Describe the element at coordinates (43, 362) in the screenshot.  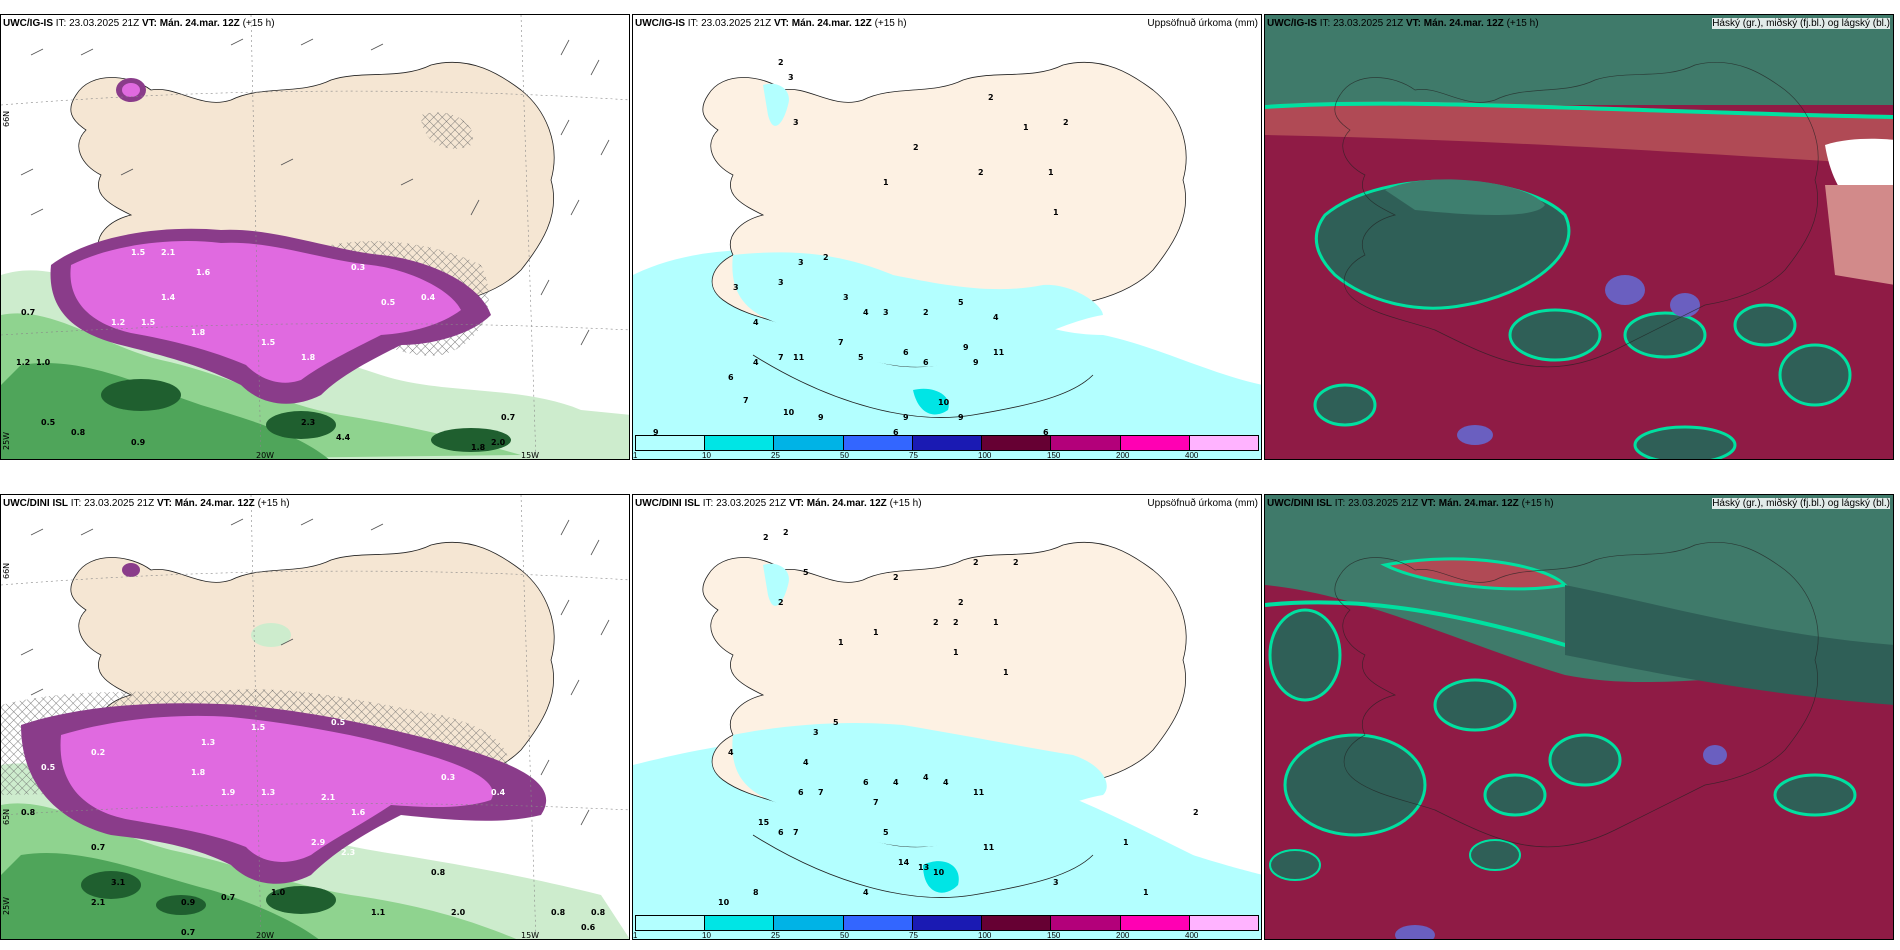
I see `svg-text: 1.0` at that location.